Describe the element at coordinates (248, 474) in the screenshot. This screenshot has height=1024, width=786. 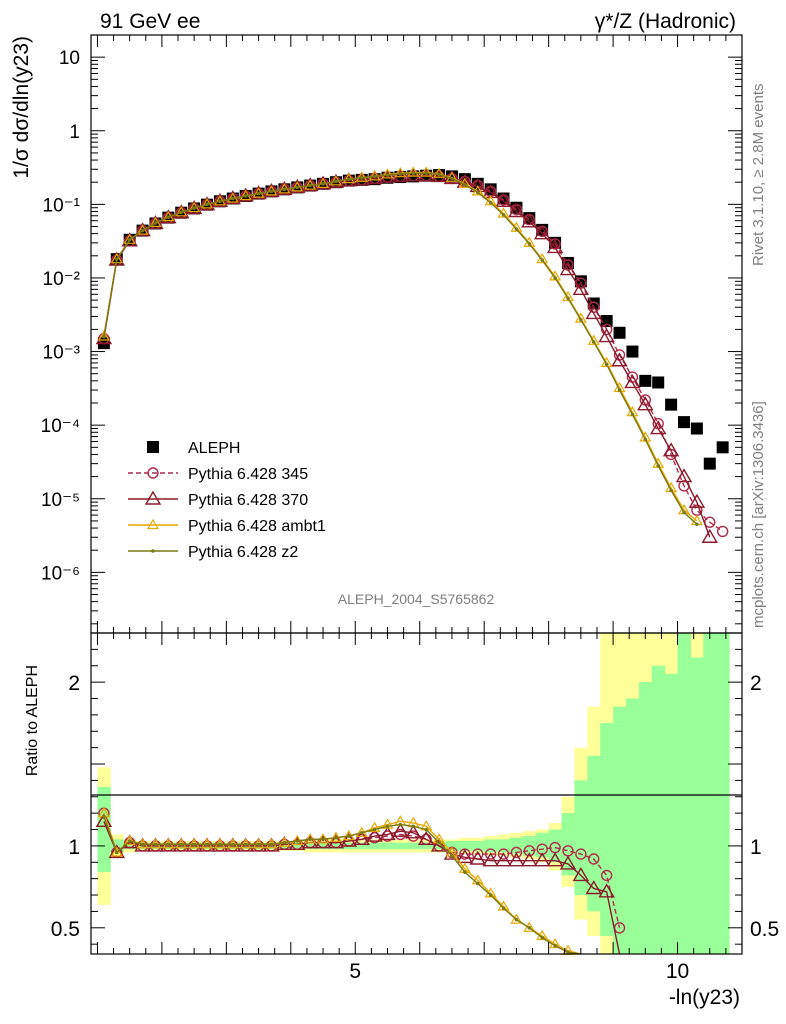
I see `legend-label: Pythia 6.428 345` at that location.